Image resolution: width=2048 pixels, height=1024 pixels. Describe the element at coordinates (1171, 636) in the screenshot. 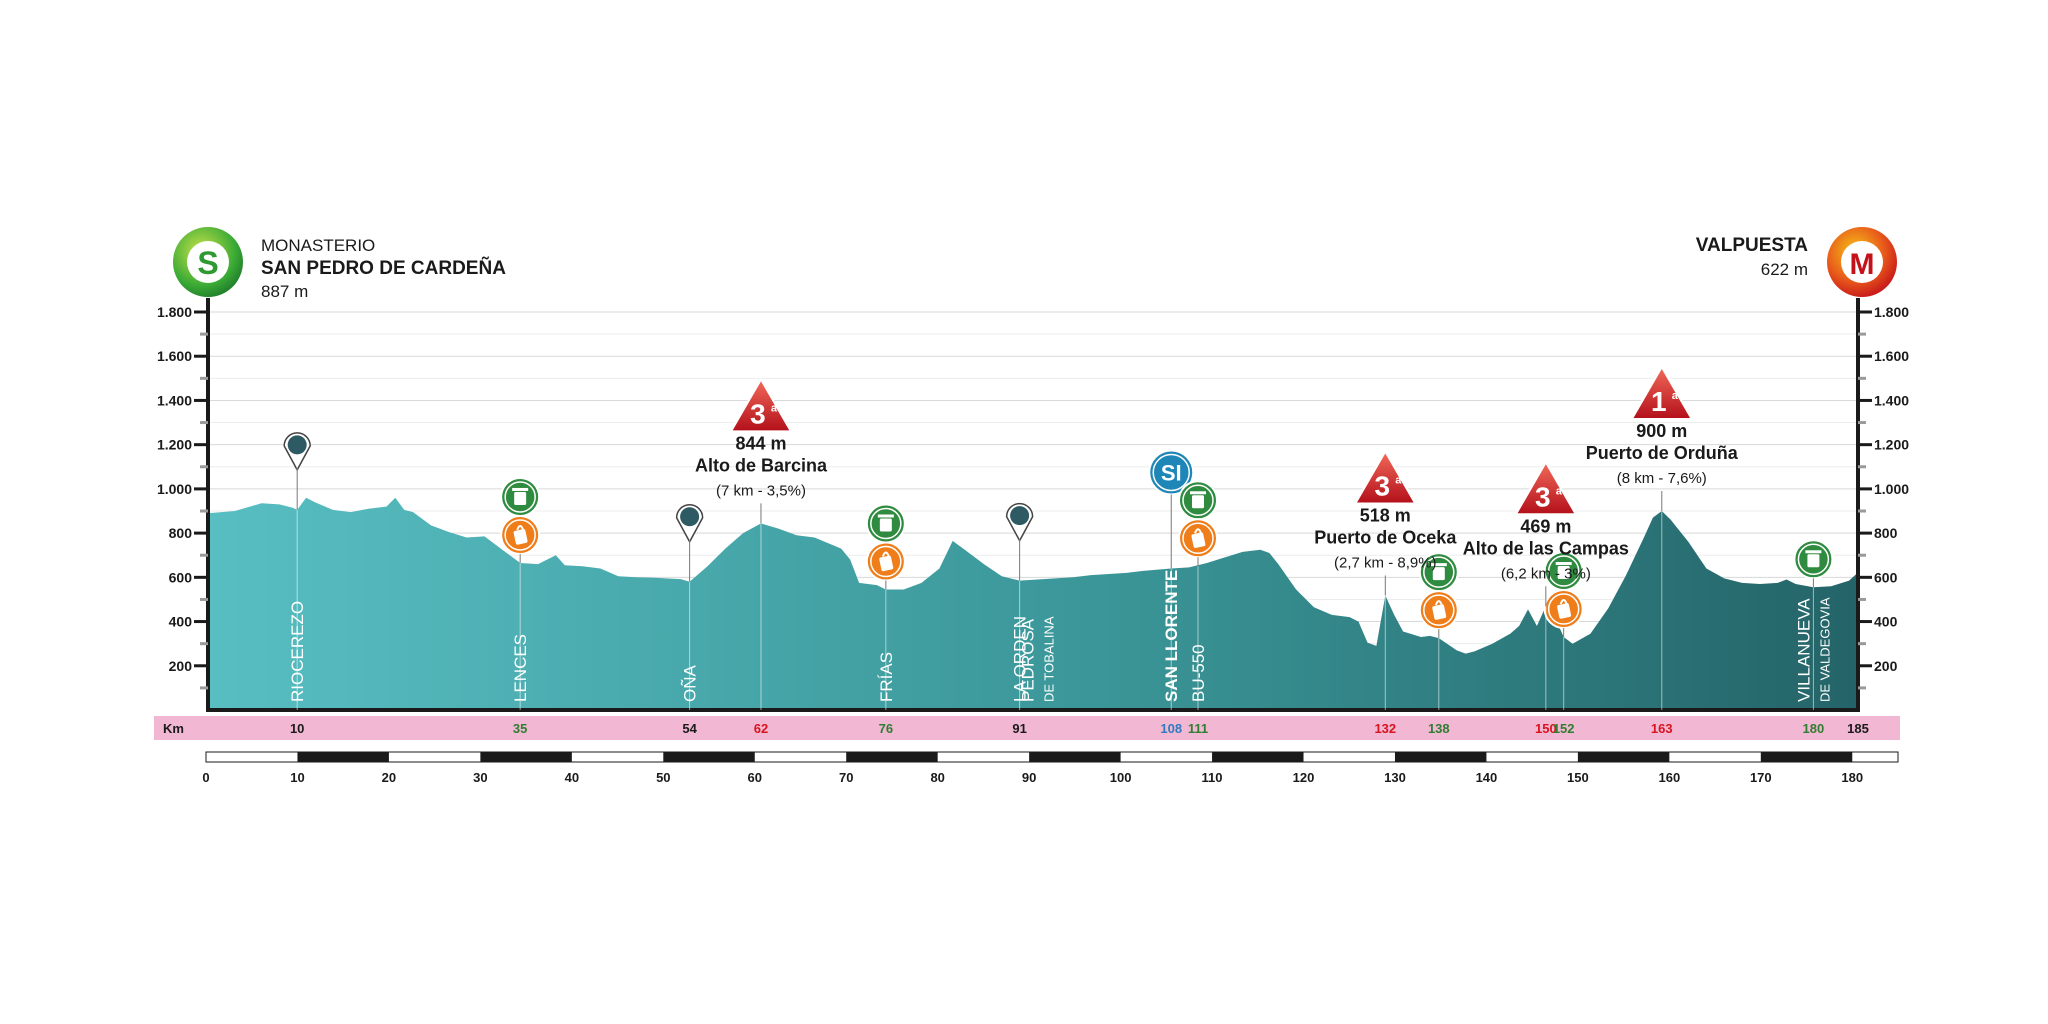

I see `place-name-label: SAN LLORENTE` at that location.